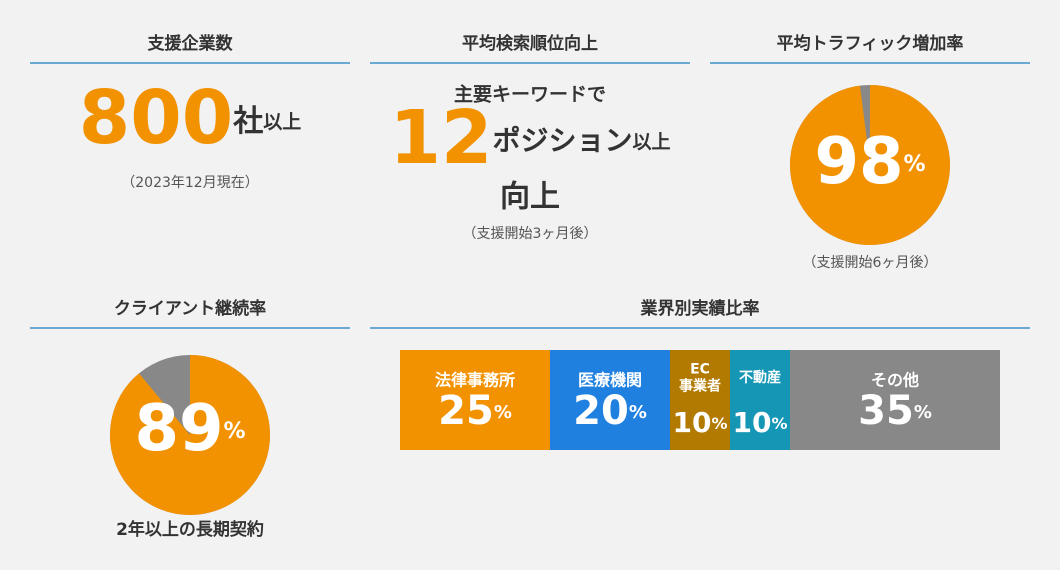 The width and height of the screenshot is (1060, 570). What do you see at coordinates (530, 95) in the screenshot?
I see `stat-prefix: 主要キーワードで` at bounding box center [530, 95].